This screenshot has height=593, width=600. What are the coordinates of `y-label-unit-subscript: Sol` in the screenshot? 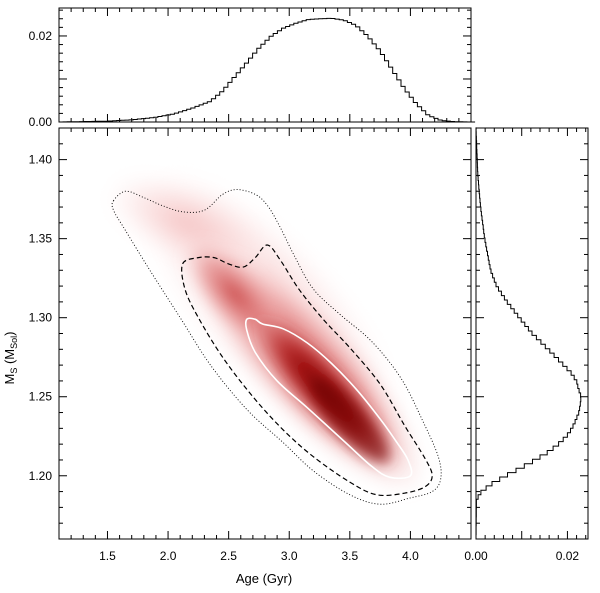 It's located at (14, 342).